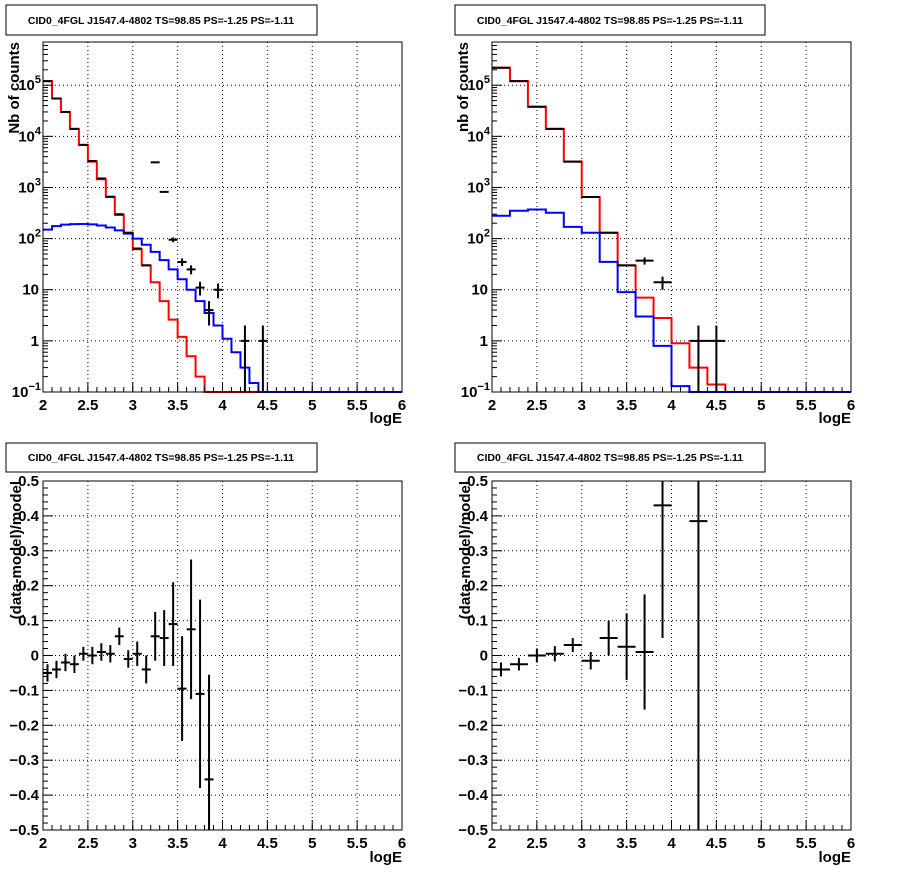  What do you see at coordinates (357, 405) in the screenshot?
I see `x-tick-label: 5.5` at bounding box center [357, 405].